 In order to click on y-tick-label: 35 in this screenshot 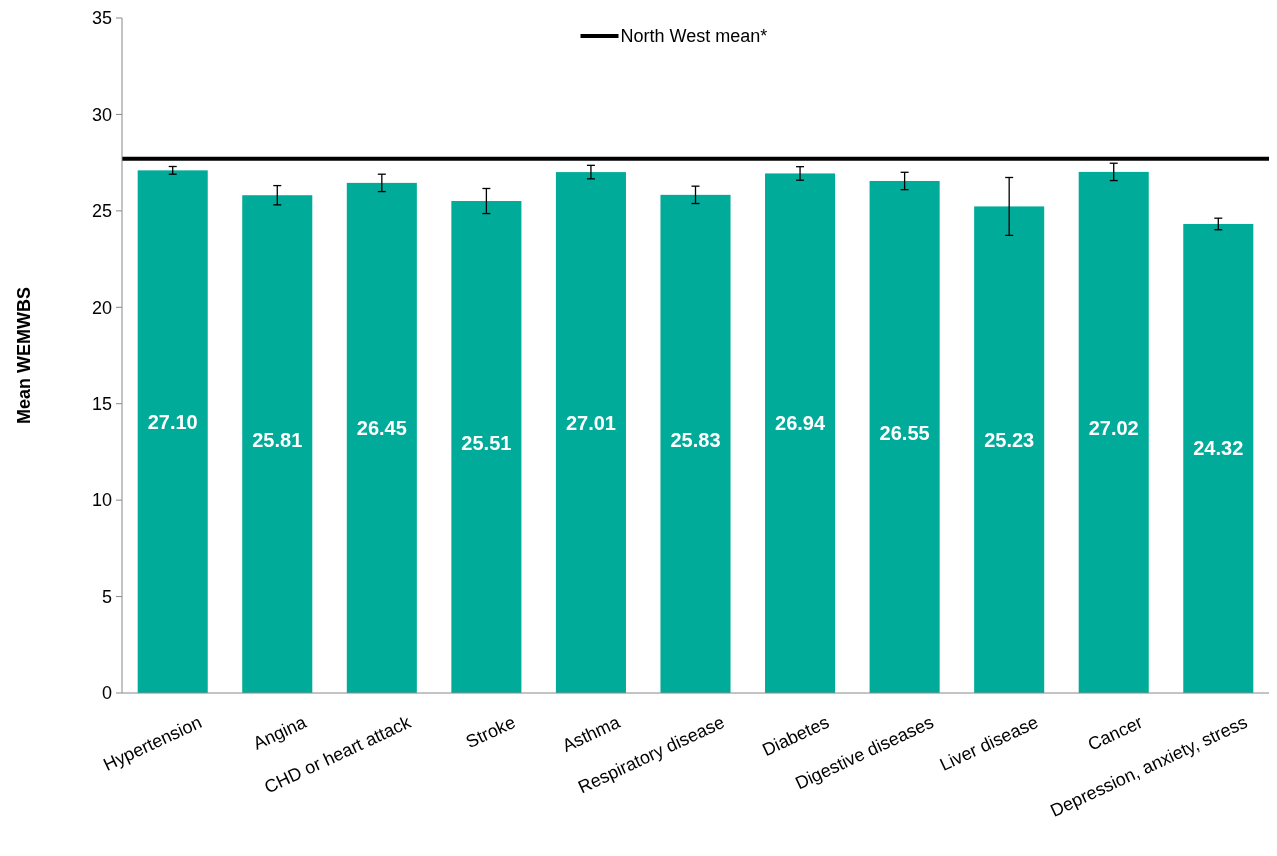, I will do `click(101, 18)`.